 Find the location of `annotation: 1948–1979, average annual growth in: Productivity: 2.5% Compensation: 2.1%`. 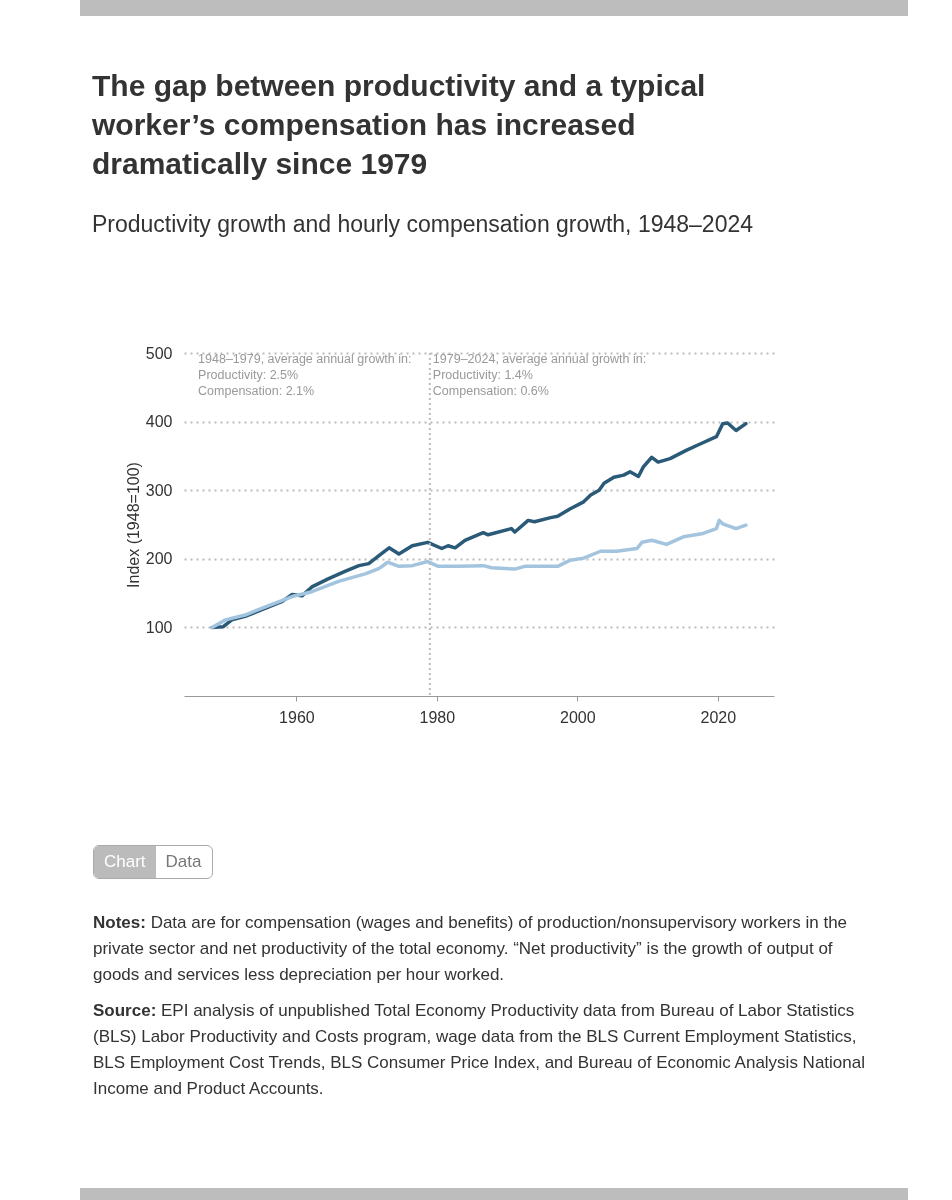

annotation: 1948–1979, average annual growth in: Productivity: 2.5% Compensation: 2.1% is located at coordinates (305, 375).